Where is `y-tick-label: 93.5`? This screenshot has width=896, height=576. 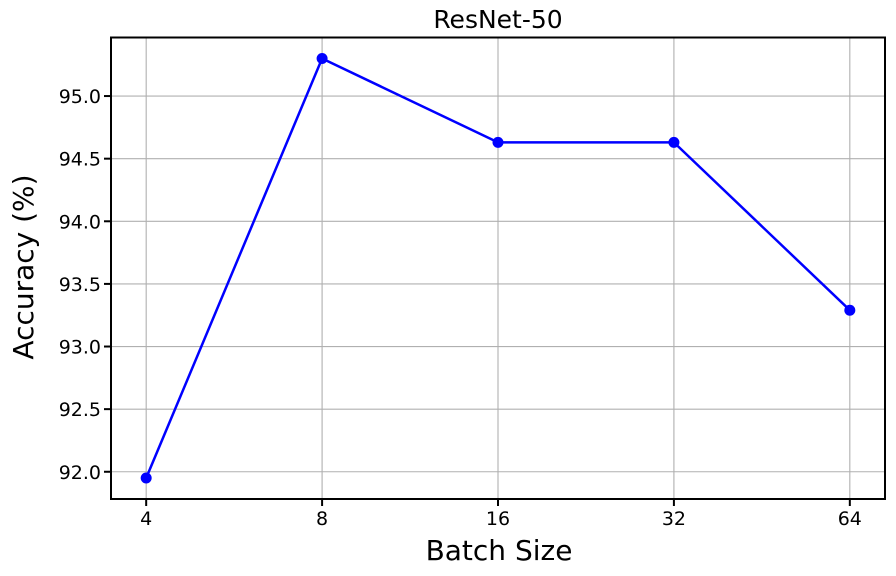
y-tick-label: 93.5 is located at coordinates (80, 285).